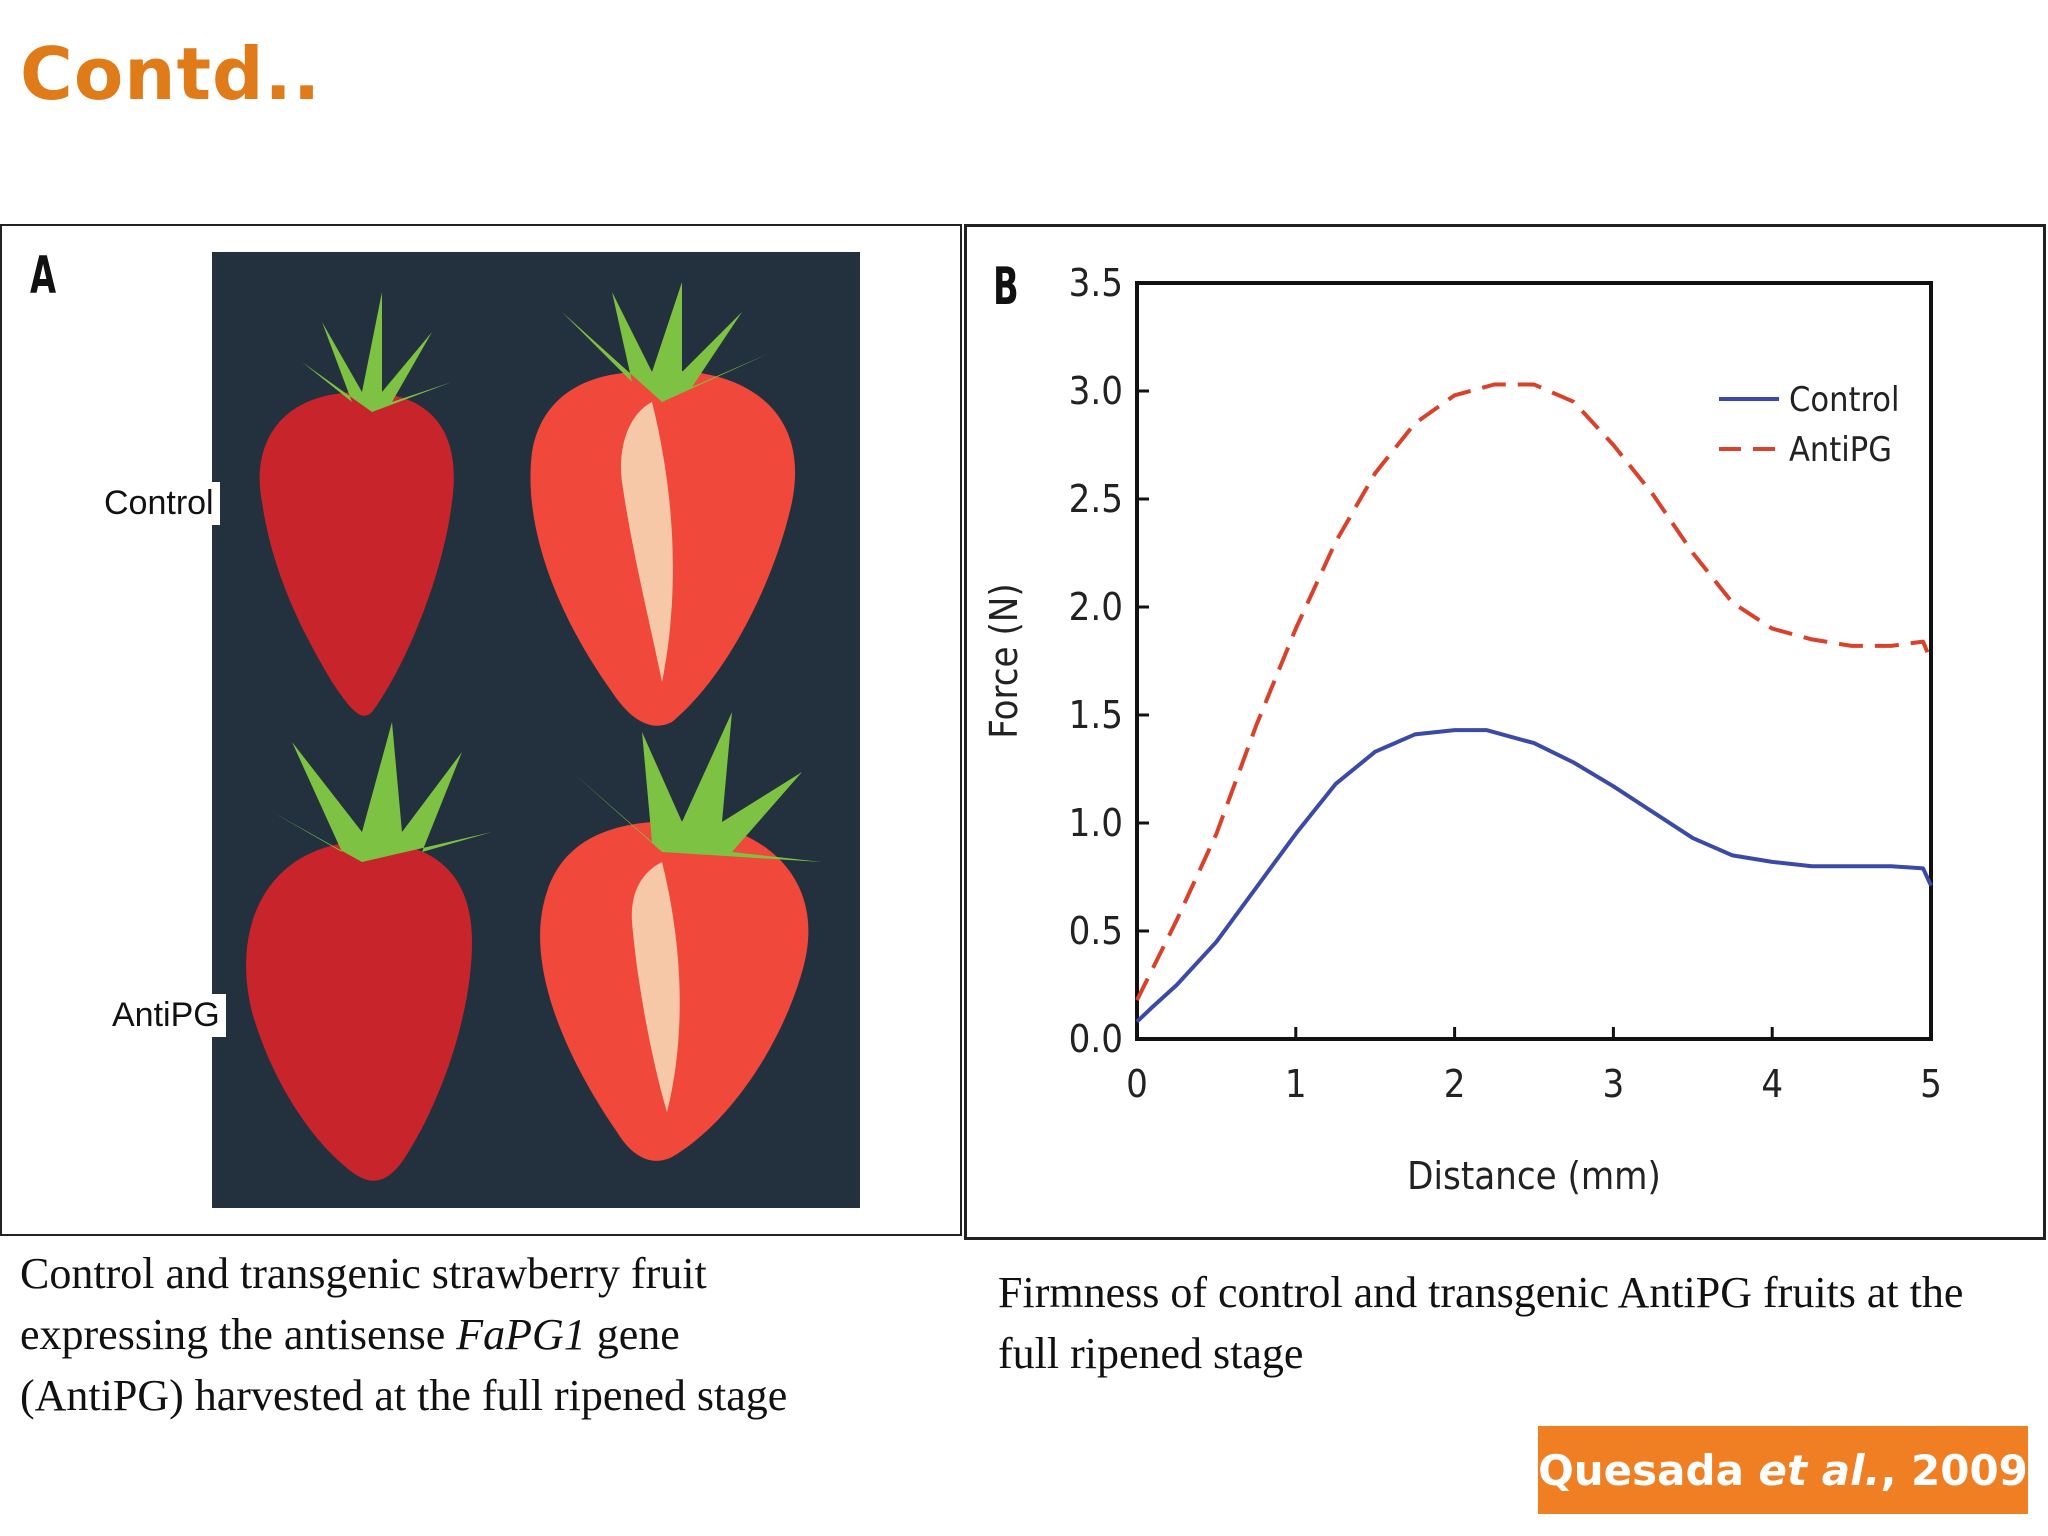 The height and width of the screenshot is (1536, 2048). I want to click on antipg-halved-berry, so click(681, 936).